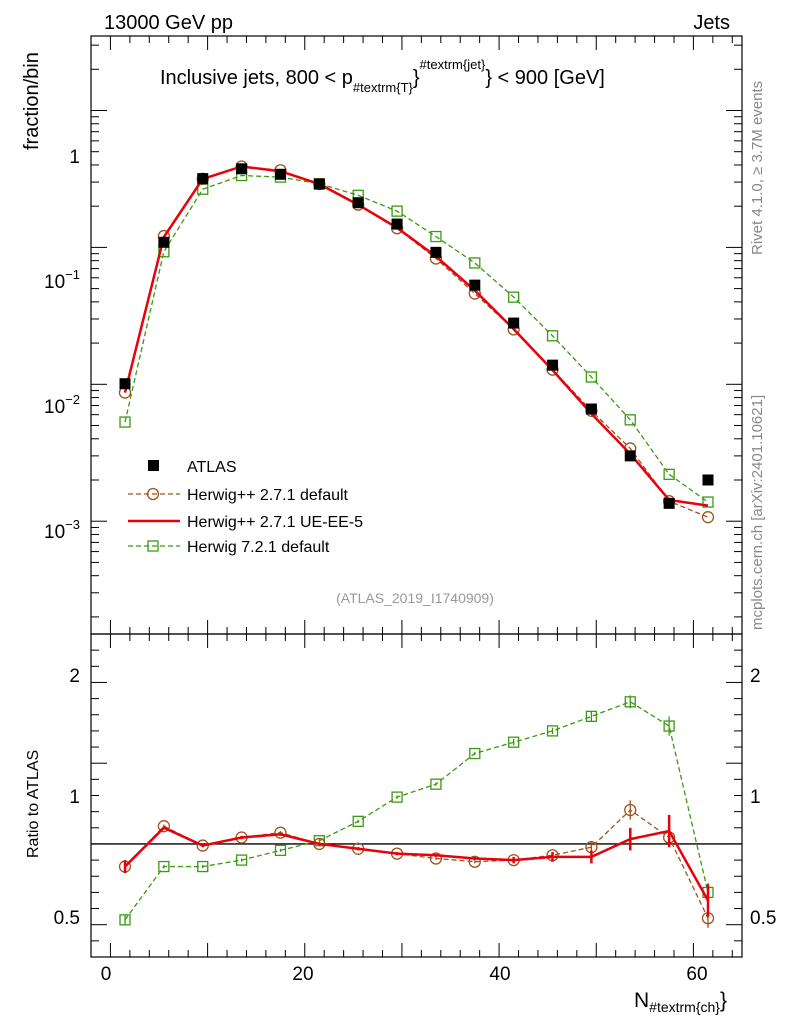 The width and height of the screenshot is (786, 1024). What do you see at coordinates (33, 804) in the screenshot?
I see `ratio-y-axis-label: Ratio to ATLAS` at bounding box center [33, 804].